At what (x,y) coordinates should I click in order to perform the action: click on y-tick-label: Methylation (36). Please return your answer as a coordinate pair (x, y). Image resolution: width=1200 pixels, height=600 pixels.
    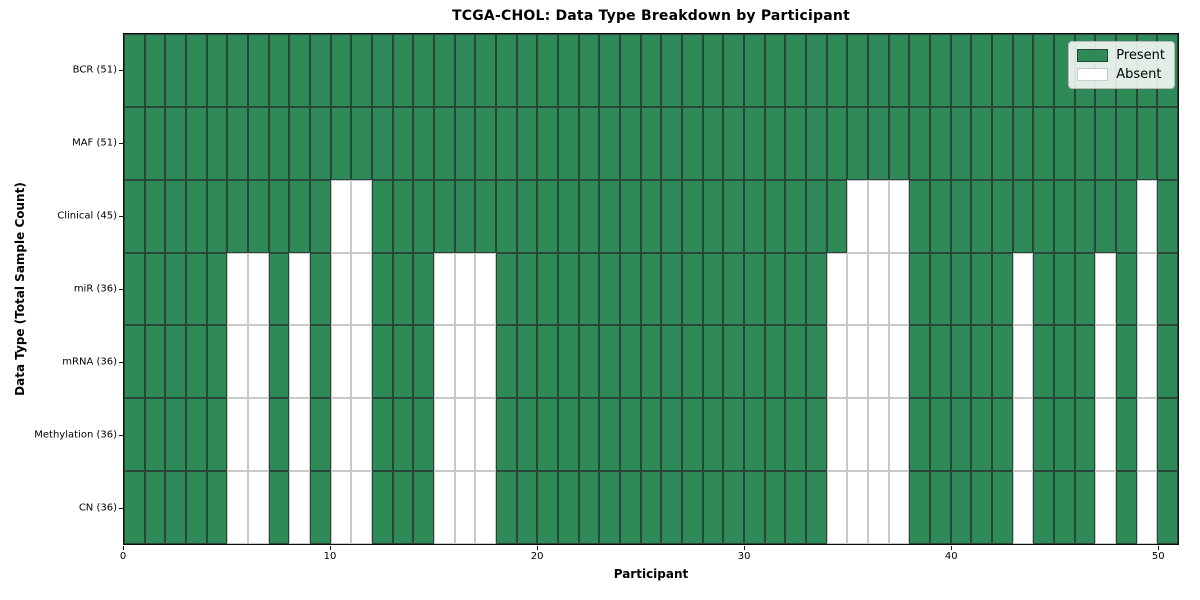
    Looking at the image, I should click on (75, 435).